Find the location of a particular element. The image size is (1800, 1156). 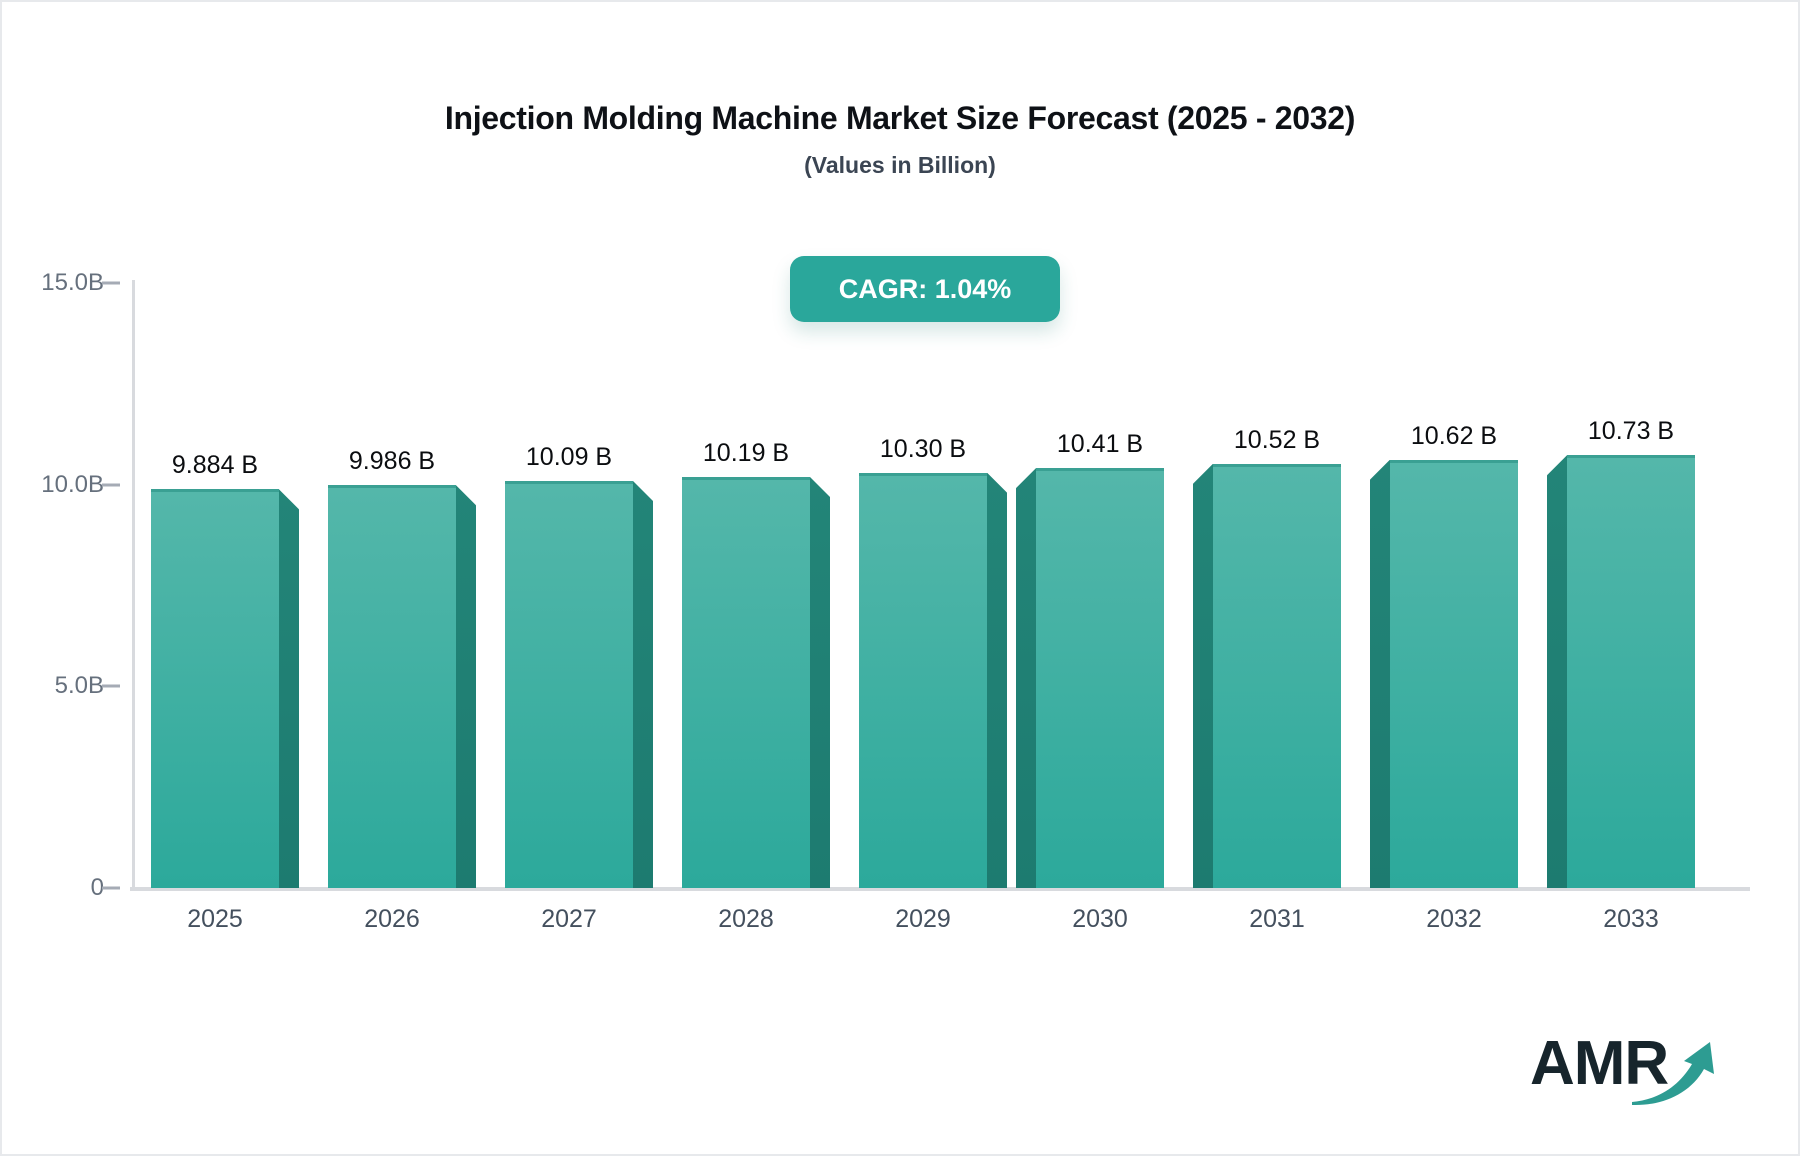

bar-2030-side-face is located at coordinates (1026, 678).